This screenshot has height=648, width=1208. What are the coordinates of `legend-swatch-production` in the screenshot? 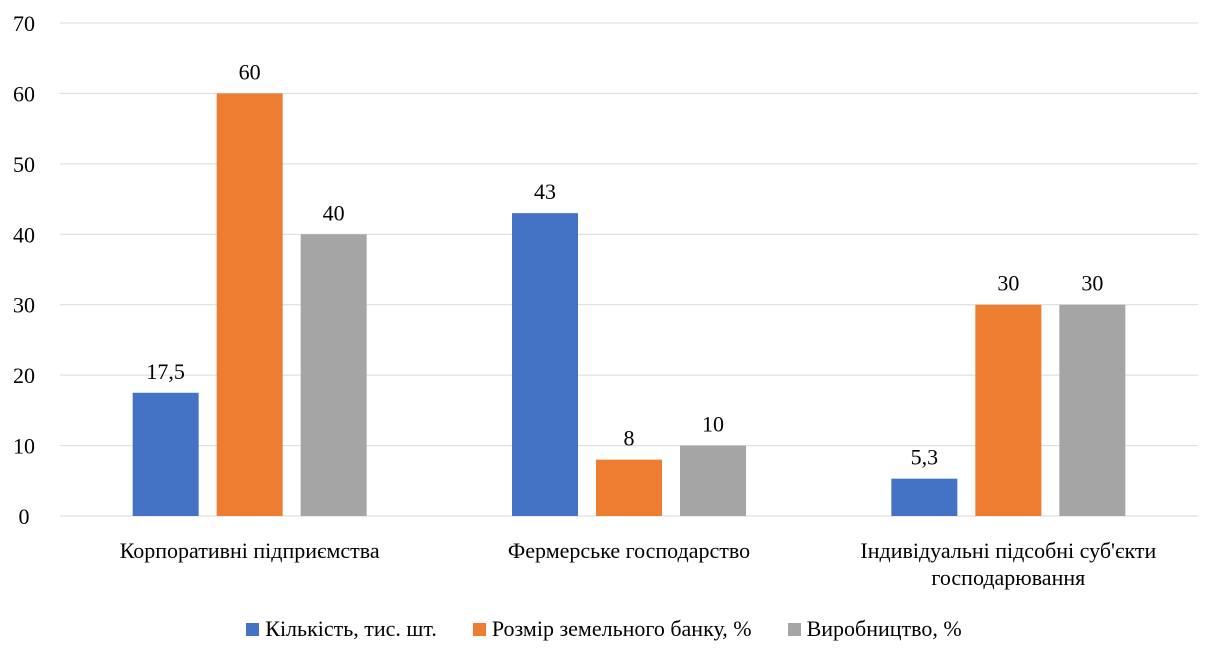 It's located at (794, 629).